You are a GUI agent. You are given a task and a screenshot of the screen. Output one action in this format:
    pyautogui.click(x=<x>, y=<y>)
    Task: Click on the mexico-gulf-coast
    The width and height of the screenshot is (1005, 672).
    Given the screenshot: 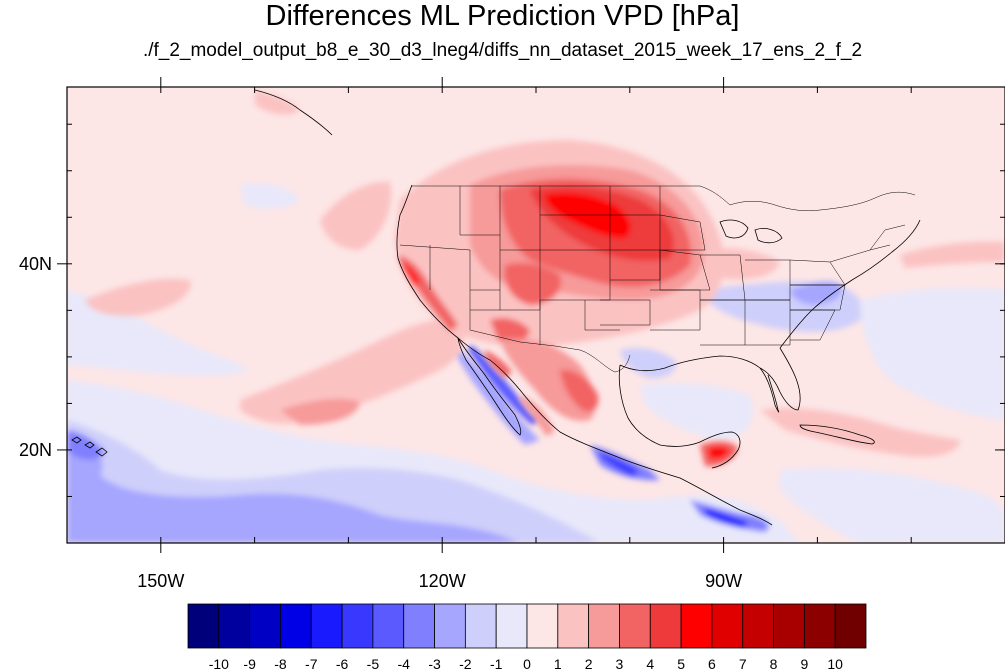 What is the action you would take?
    pyautogui.click(x=679, y=416)
    